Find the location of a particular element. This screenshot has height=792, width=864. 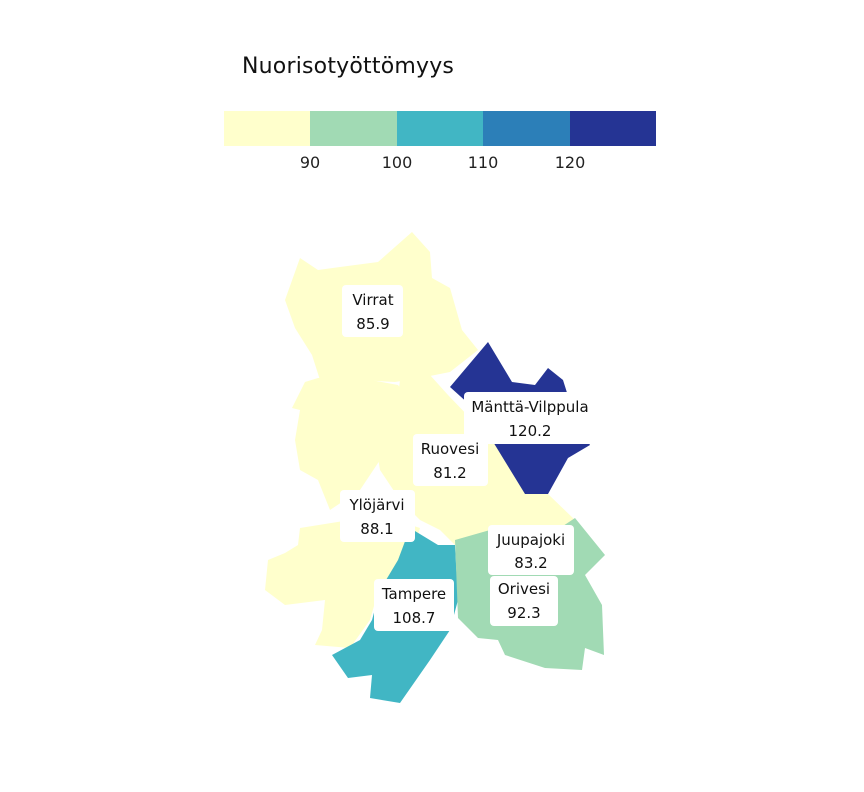

label-ylojarvi-value: 88.1 is located at coordinates (376, 529).